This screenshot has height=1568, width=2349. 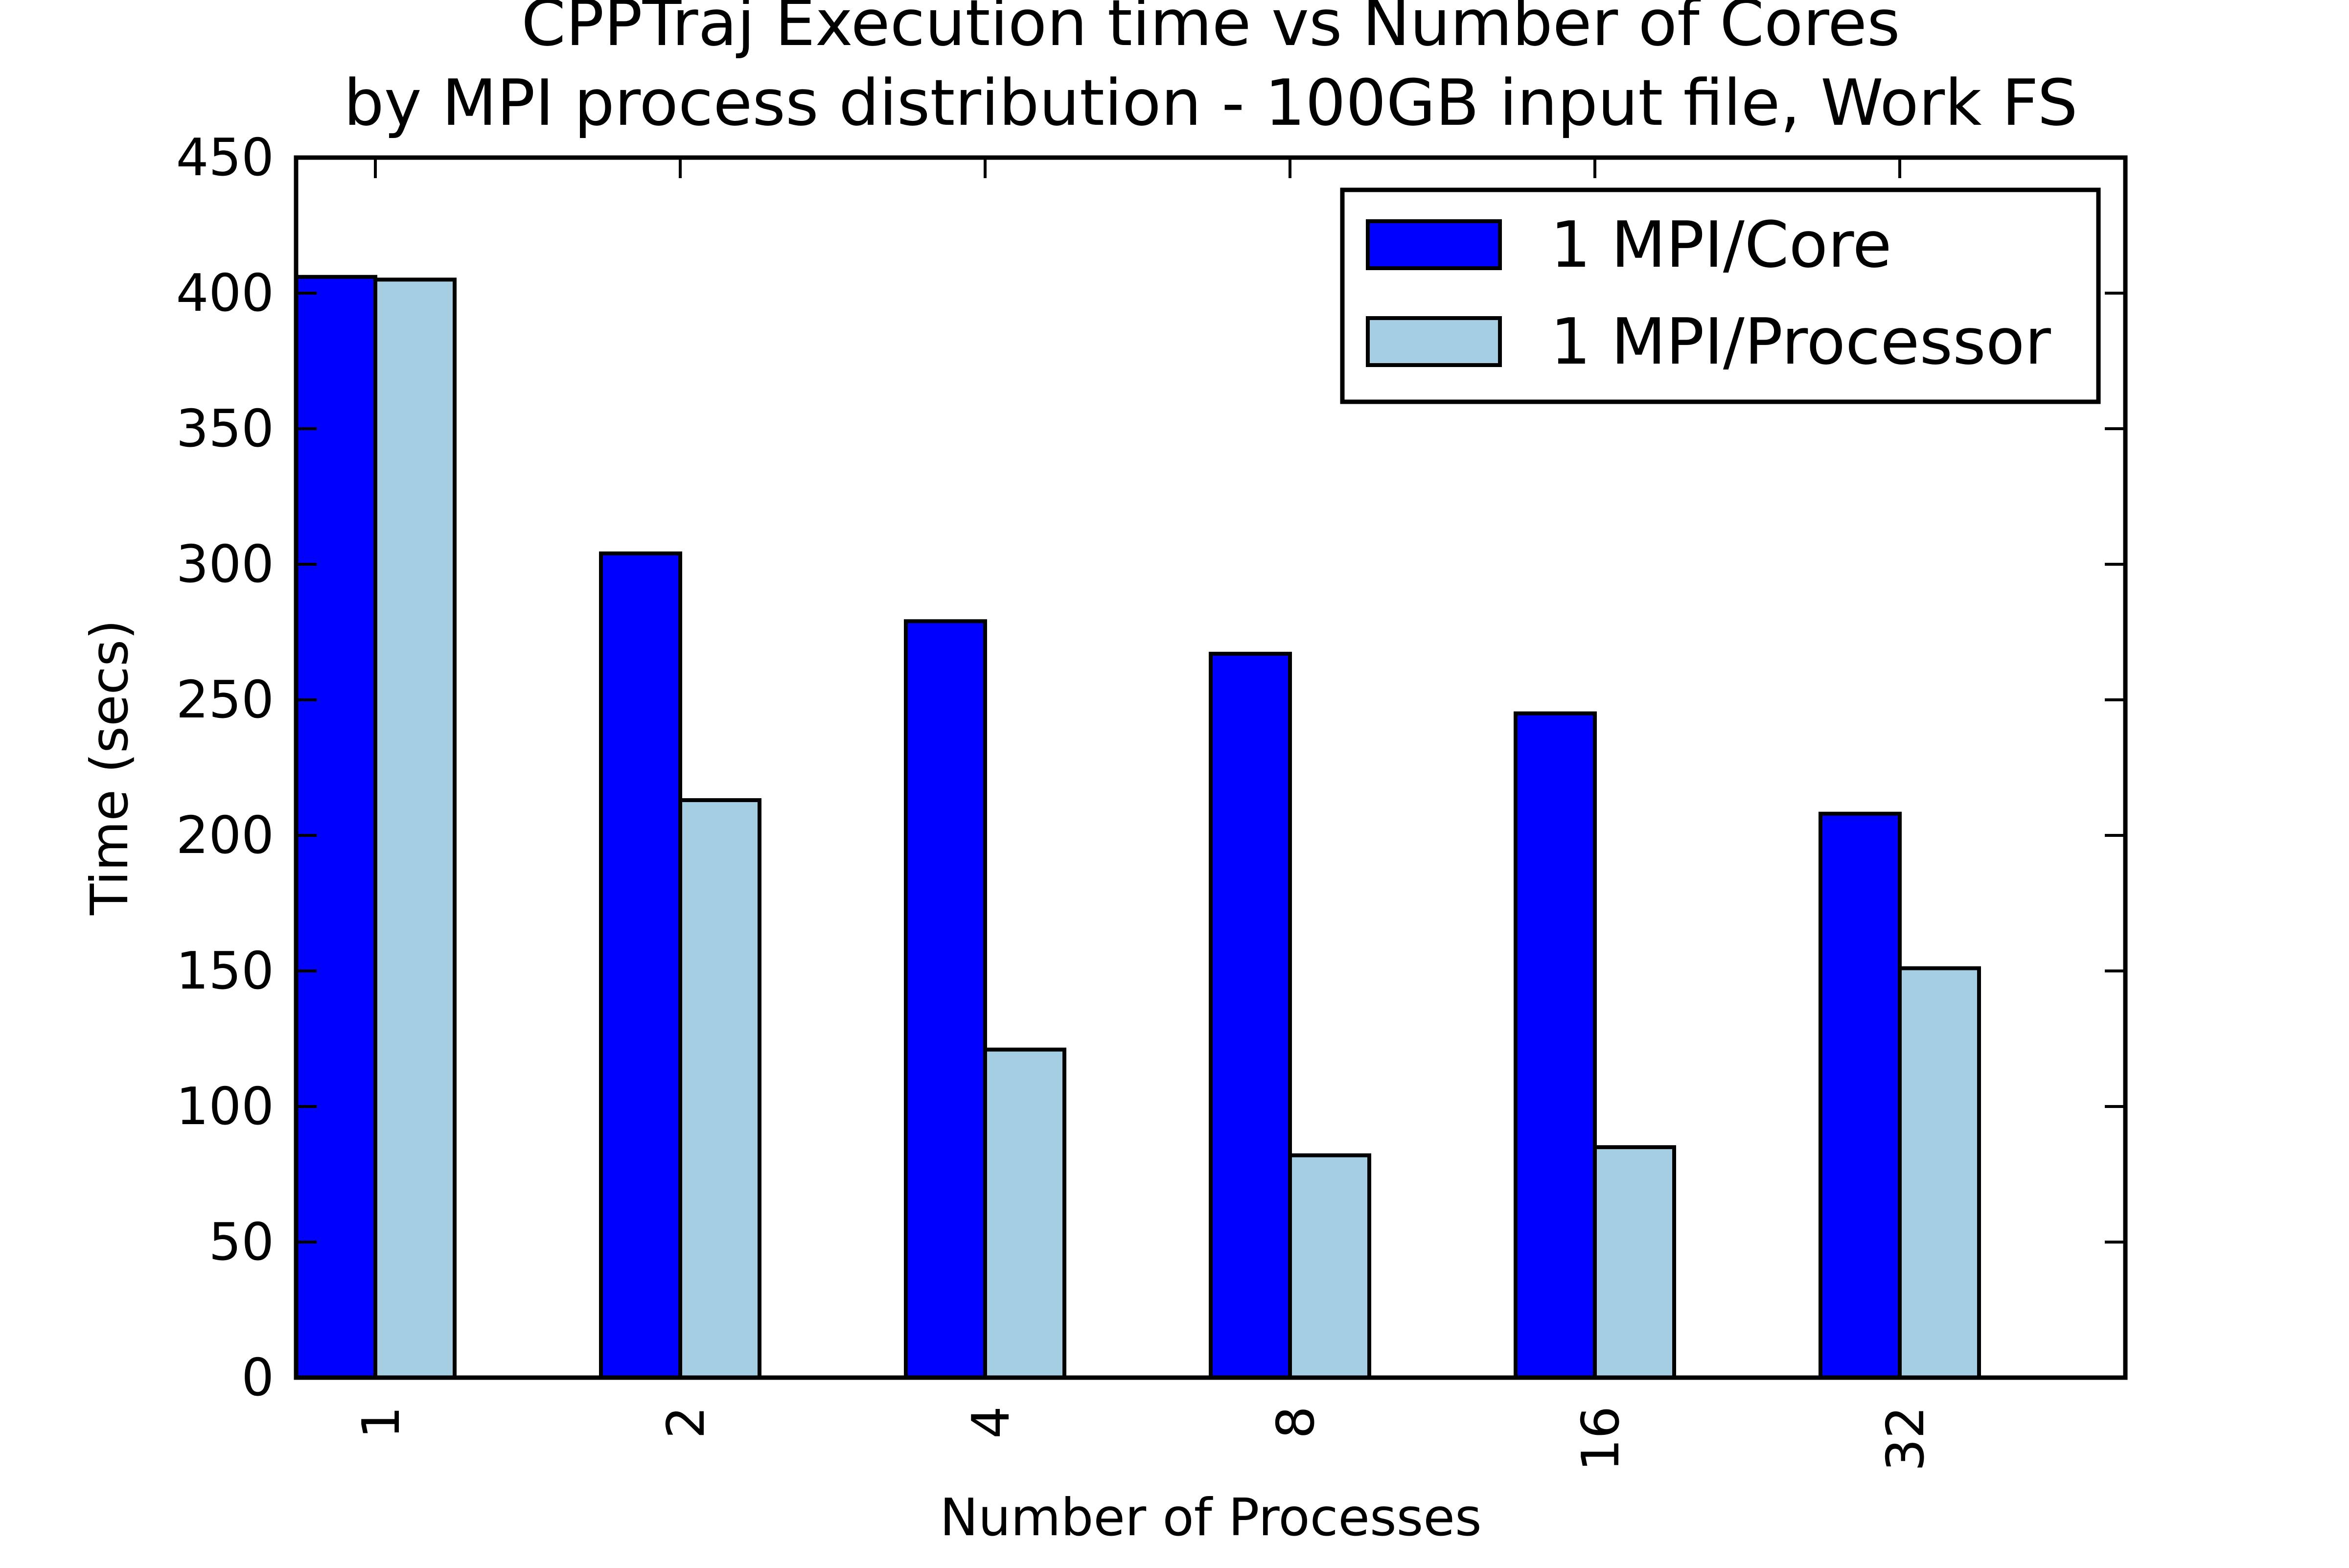 What do you see at coordinates (241, 1242) in the screenshot?
I see `y-tick-label: 50` at bounding box center [241, 1242].